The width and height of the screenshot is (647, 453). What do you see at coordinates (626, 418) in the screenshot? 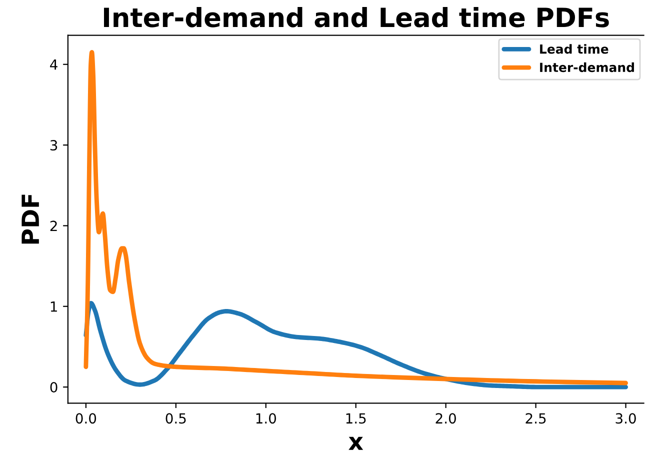
I see `x-tick-label: 3.0` at bounding box center [626, 418].